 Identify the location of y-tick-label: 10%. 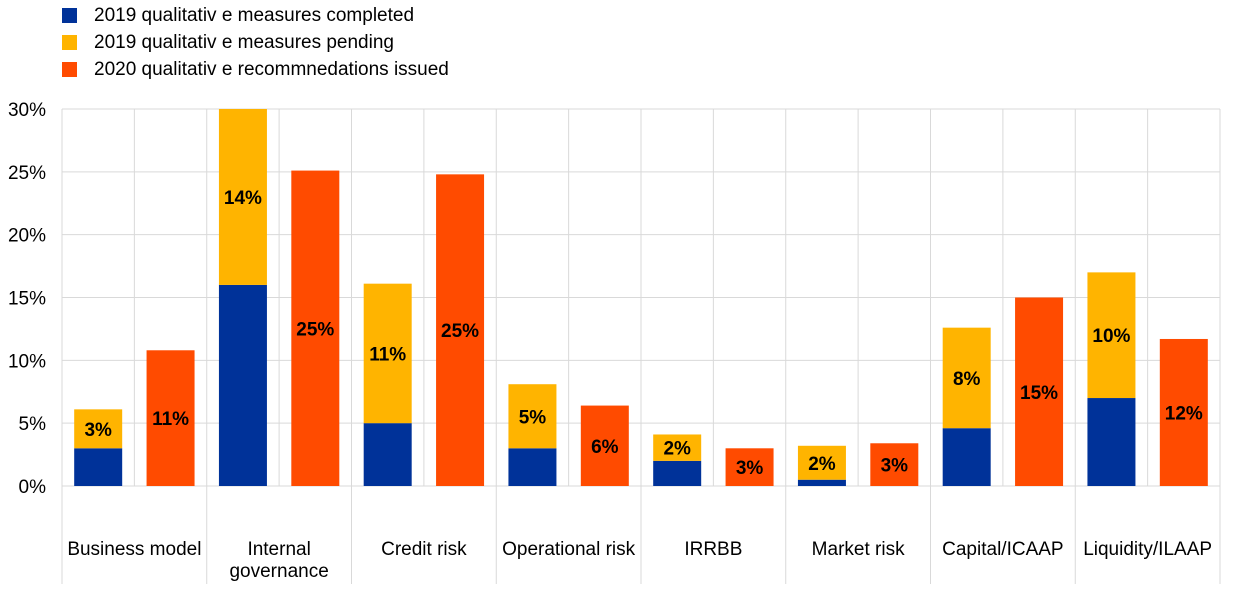
(27, 361).